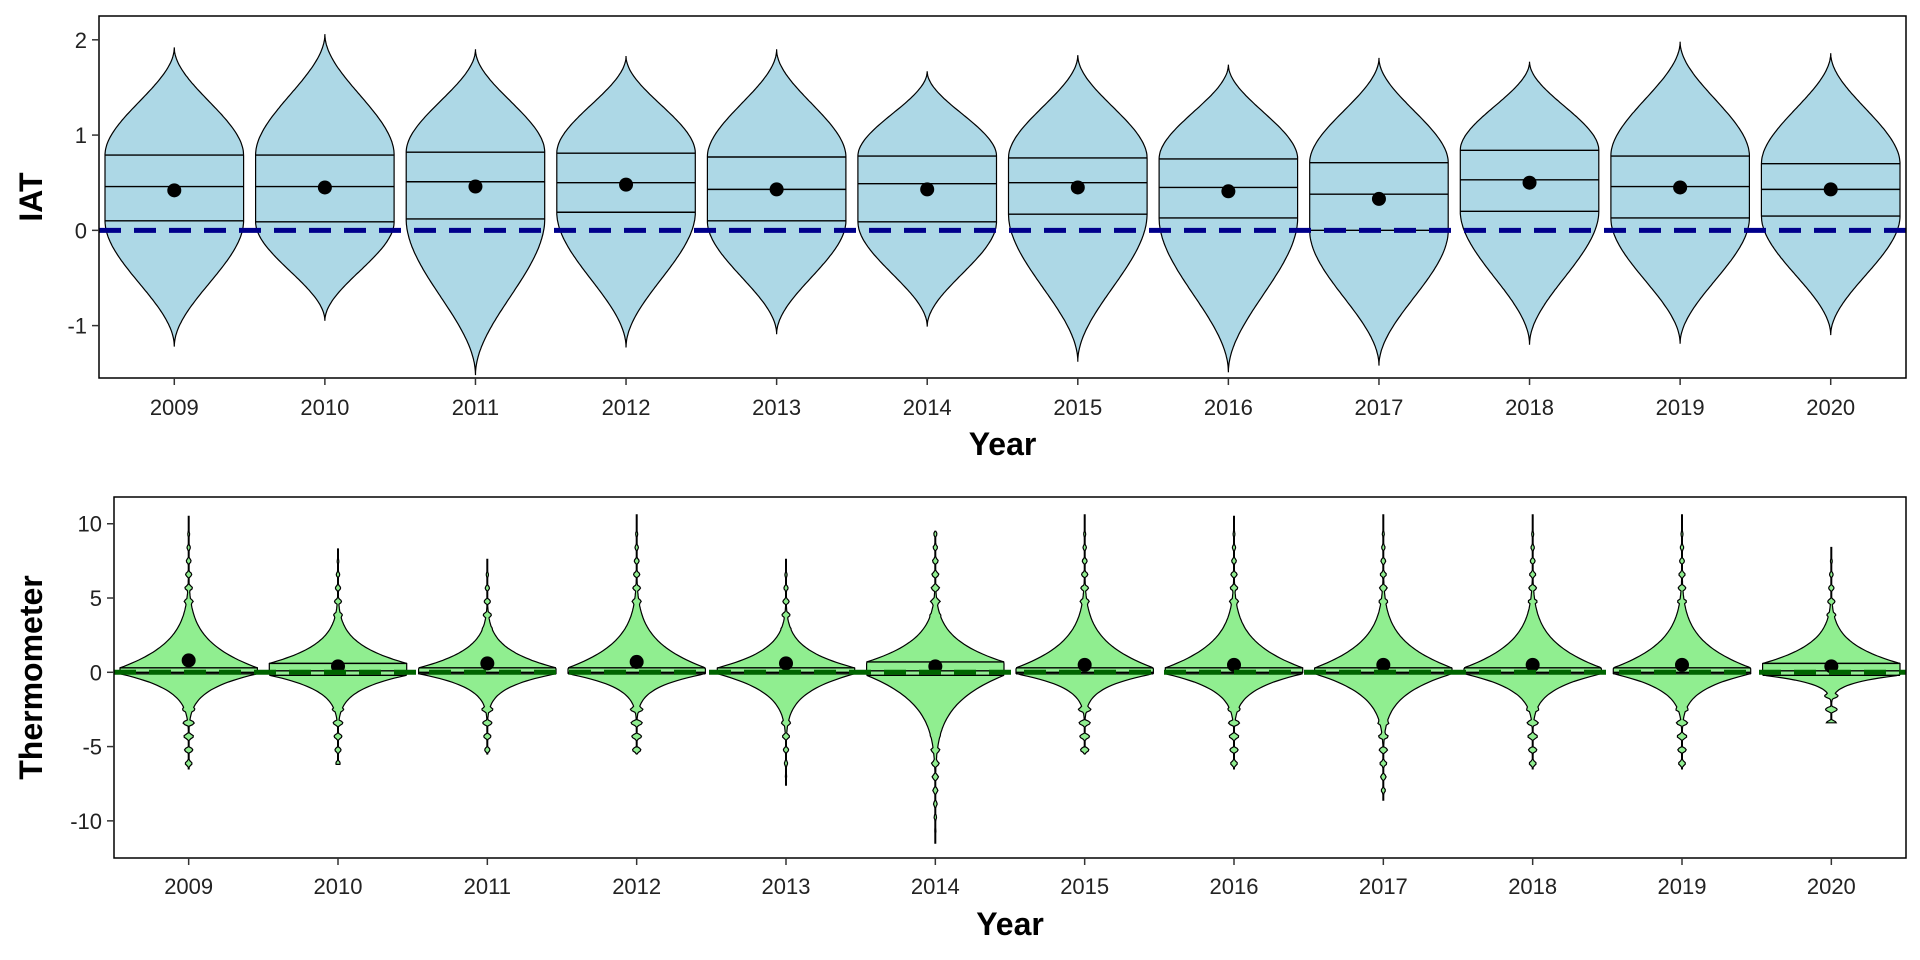 The width and height of the screenshot is (1920, 960). What do you see at coordinates (96, 598) in the screenshot?
I see `y-tick-label: 5` at bounding box center [96, 598].